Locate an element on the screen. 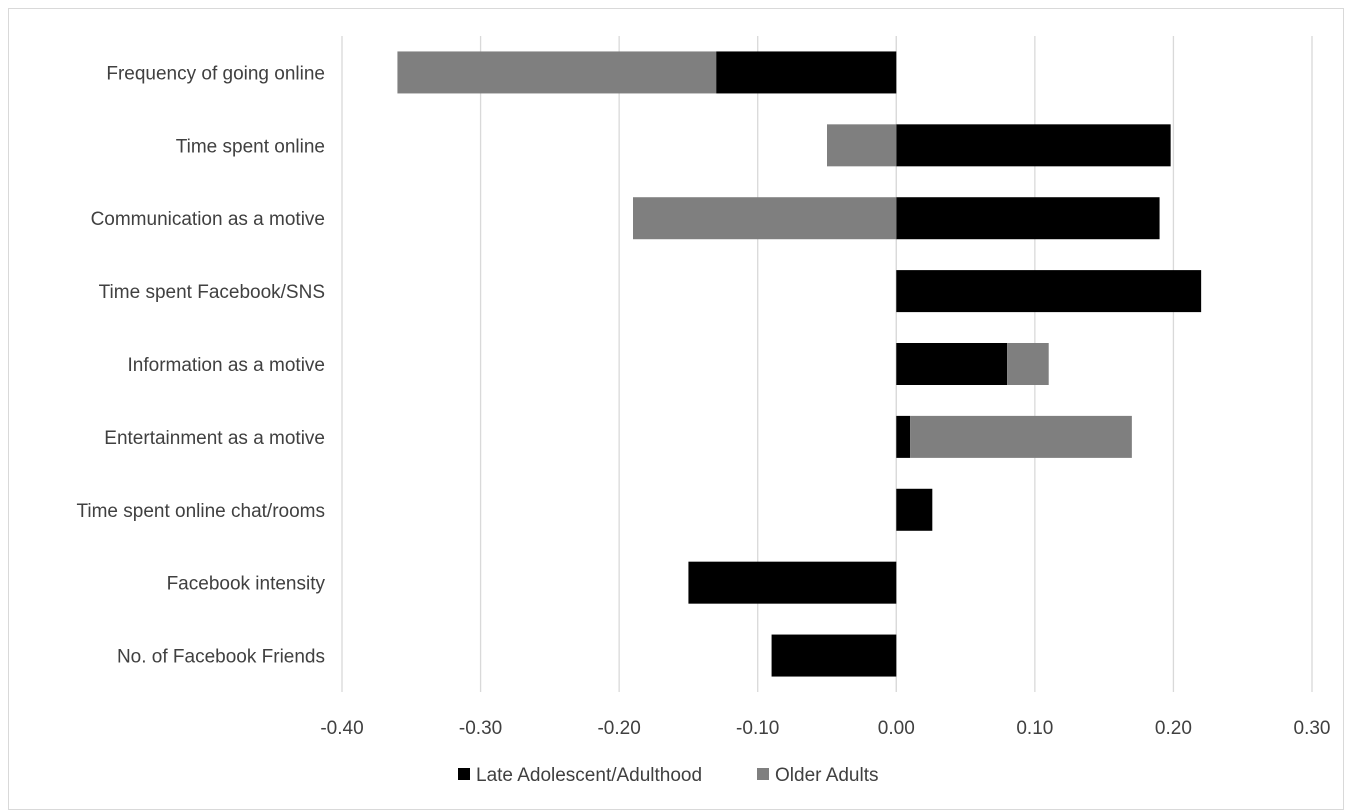 This screenshot has width=1346, height=812. category-label: Entertainment as a motive is located at coordinates (214, 438).